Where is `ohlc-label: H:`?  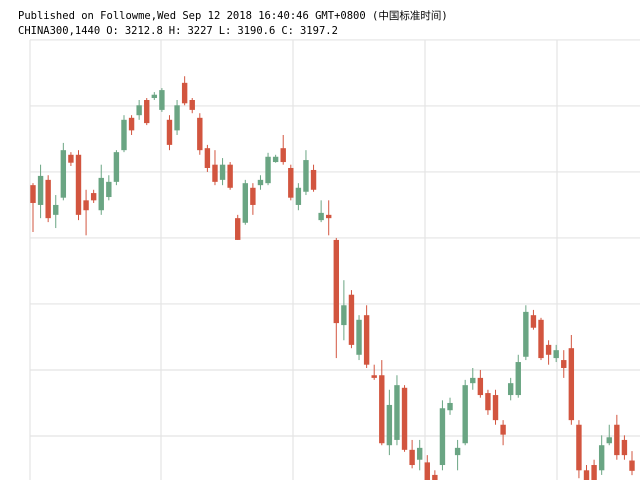 ohlc-label: H: is located at coordinates (175, 31).